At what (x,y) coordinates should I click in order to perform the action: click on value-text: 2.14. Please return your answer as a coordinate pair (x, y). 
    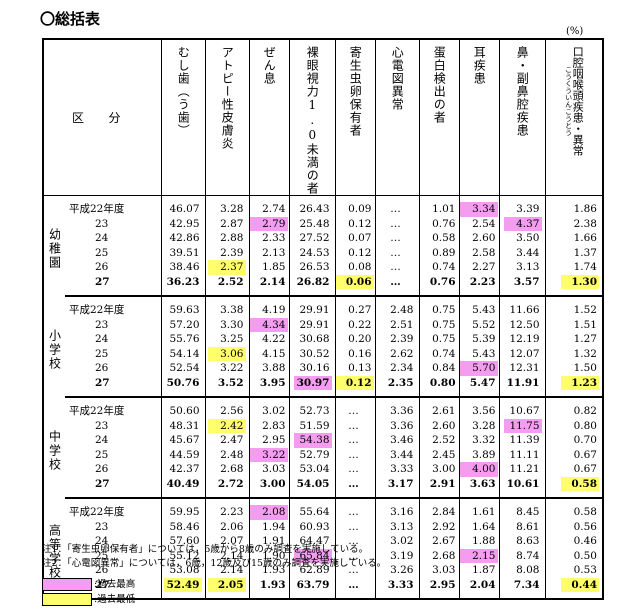
    Looking at the image, I should click on (232, 555).